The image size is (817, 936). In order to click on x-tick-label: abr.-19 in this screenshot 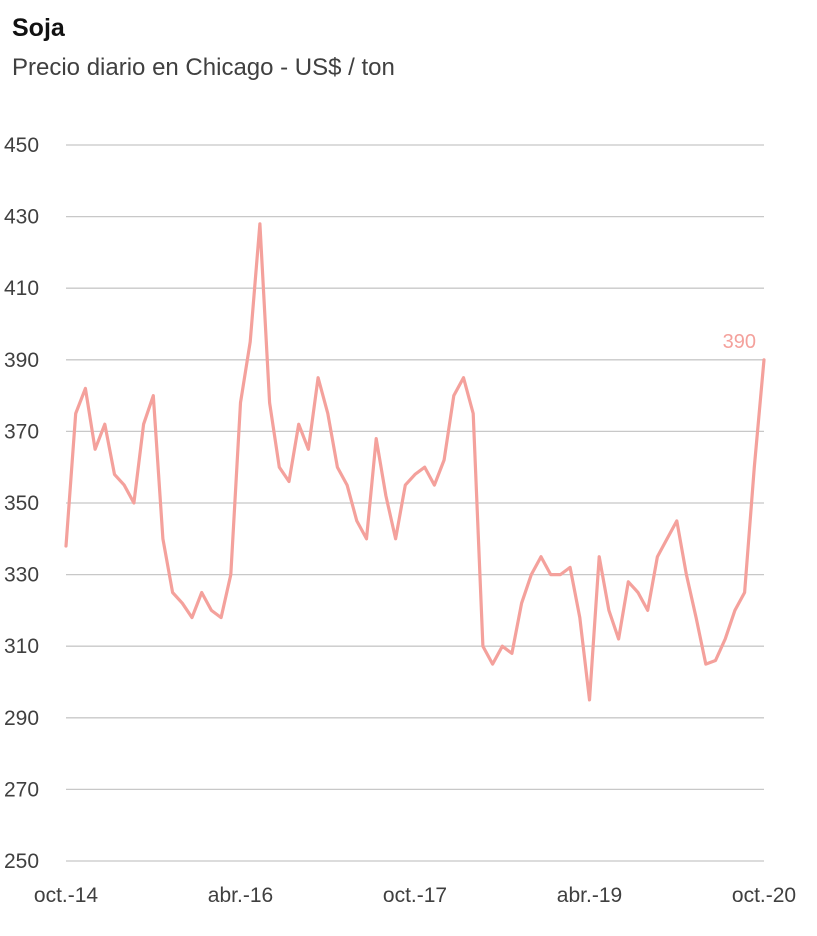, I will do `click(589, 895)`.